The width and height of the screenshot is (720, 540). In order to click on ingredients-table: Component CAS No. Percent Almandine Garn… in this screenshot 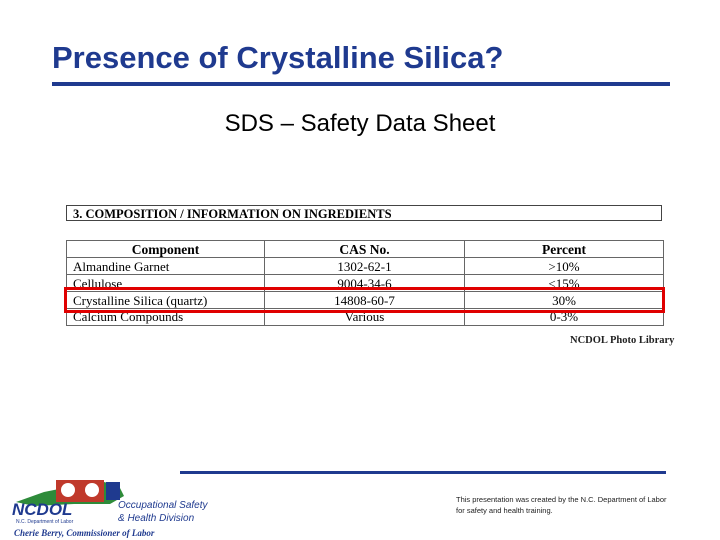, I will do `click(365, 283)`.